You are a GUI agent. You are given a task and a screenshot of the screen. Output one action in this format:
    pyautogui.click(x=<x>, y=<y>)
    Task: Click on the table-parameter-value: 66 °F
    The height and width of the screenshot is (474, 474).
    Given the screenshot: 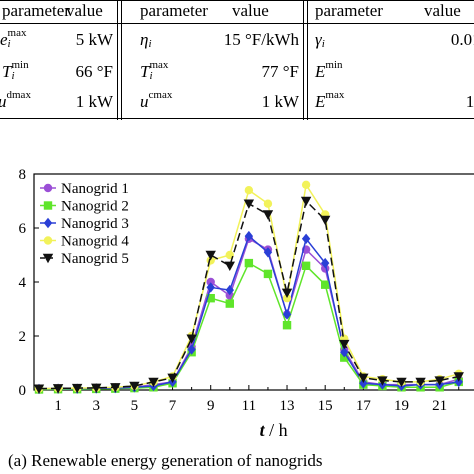 What is the action you would take?
    pyautogui.click(x=94, y=71)
    